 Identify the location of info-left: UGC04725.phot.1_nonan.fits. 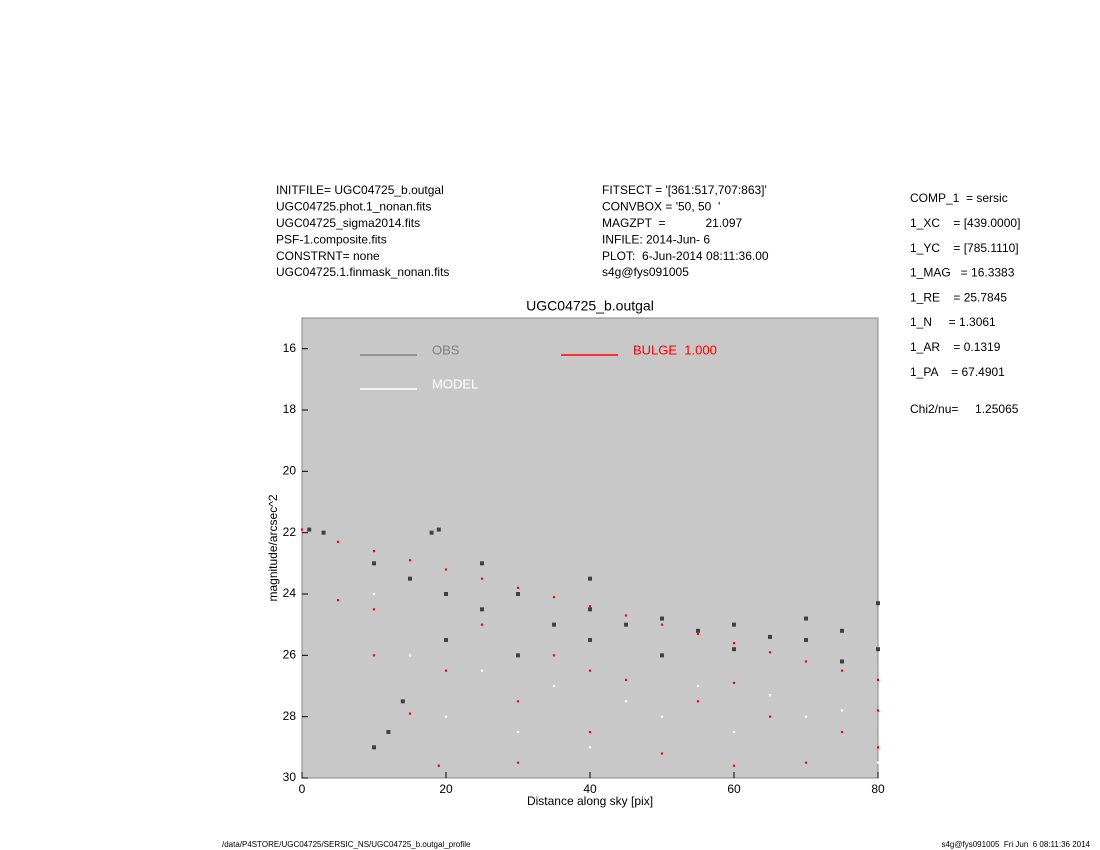
(353, 207).